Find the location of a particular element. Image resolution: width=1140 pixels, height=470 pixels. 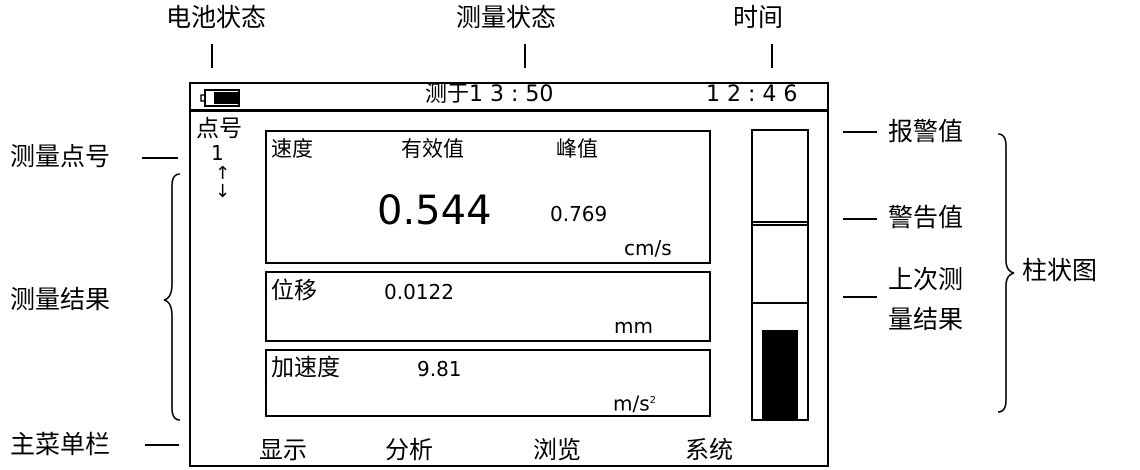

acceleration-unit-superscript: 2 is located at coordinates (653, 400).